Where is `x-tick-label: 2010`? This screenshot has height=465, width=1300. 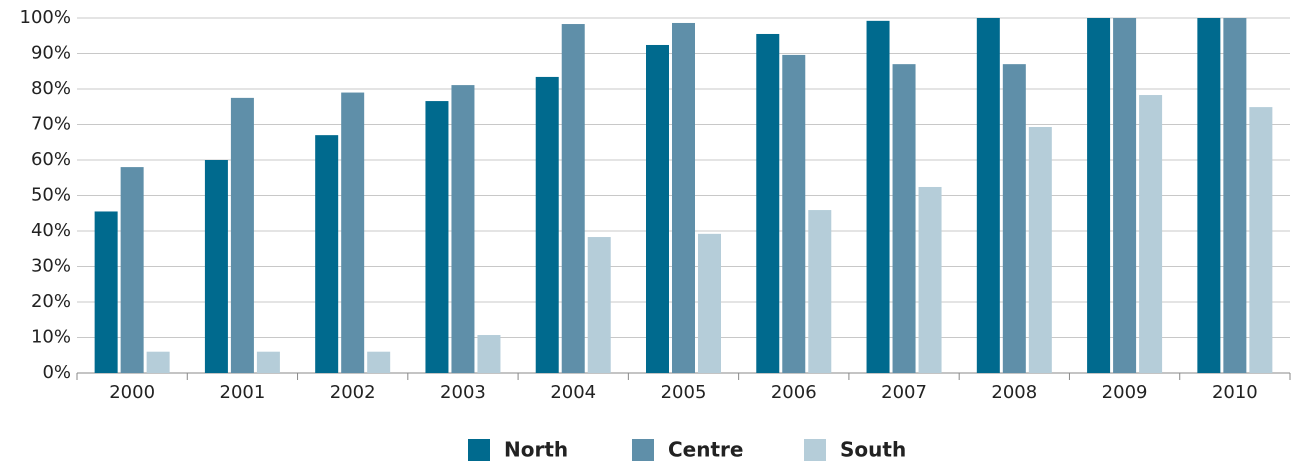 x-tick-label: 2010 is located at coordinates (1235, 392).